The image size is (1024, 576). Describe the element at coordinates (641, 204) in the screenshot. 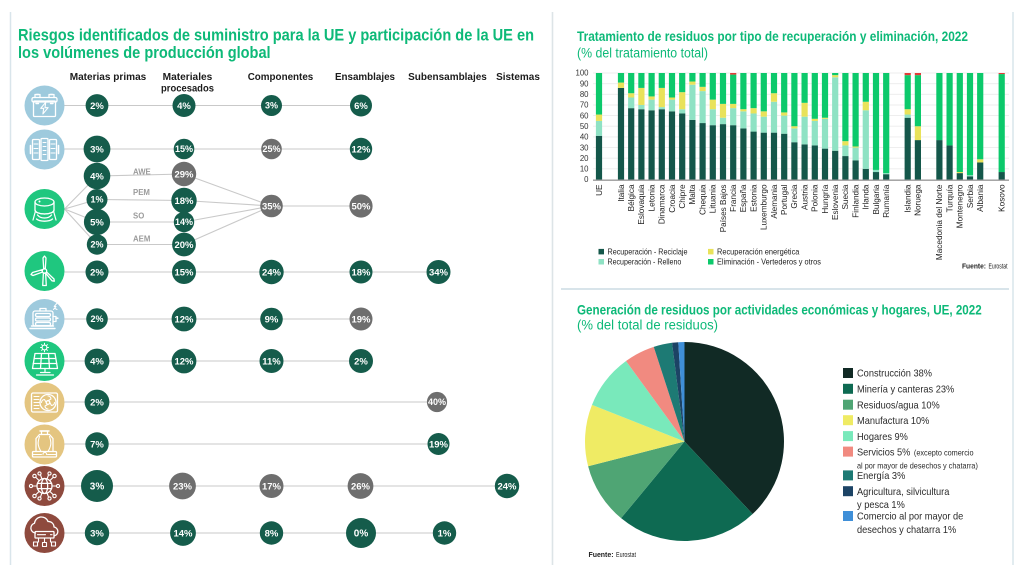

I see `svg-text: Eslovaquia` at that location.